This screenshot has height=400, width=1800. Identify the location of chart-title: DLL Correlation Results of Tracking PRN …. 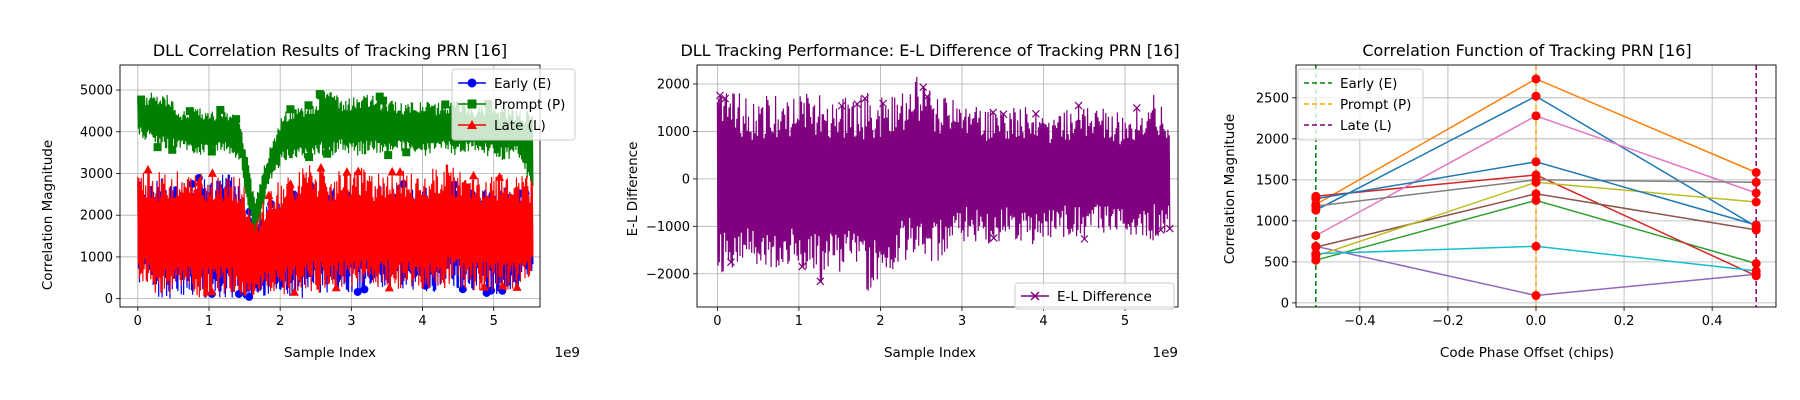
(330, 50).